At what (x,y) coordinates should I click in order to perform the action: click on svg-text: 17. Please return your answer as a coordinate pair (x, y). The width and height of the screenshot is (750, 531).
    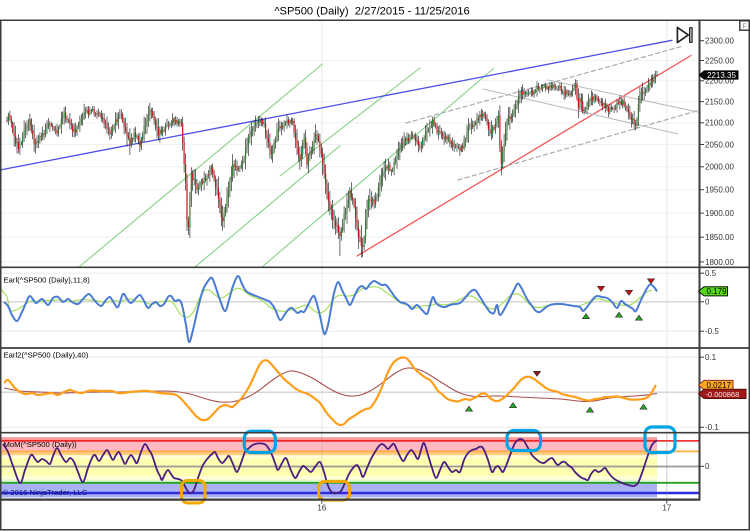
    Looking at the image, I should click on (666, 508).